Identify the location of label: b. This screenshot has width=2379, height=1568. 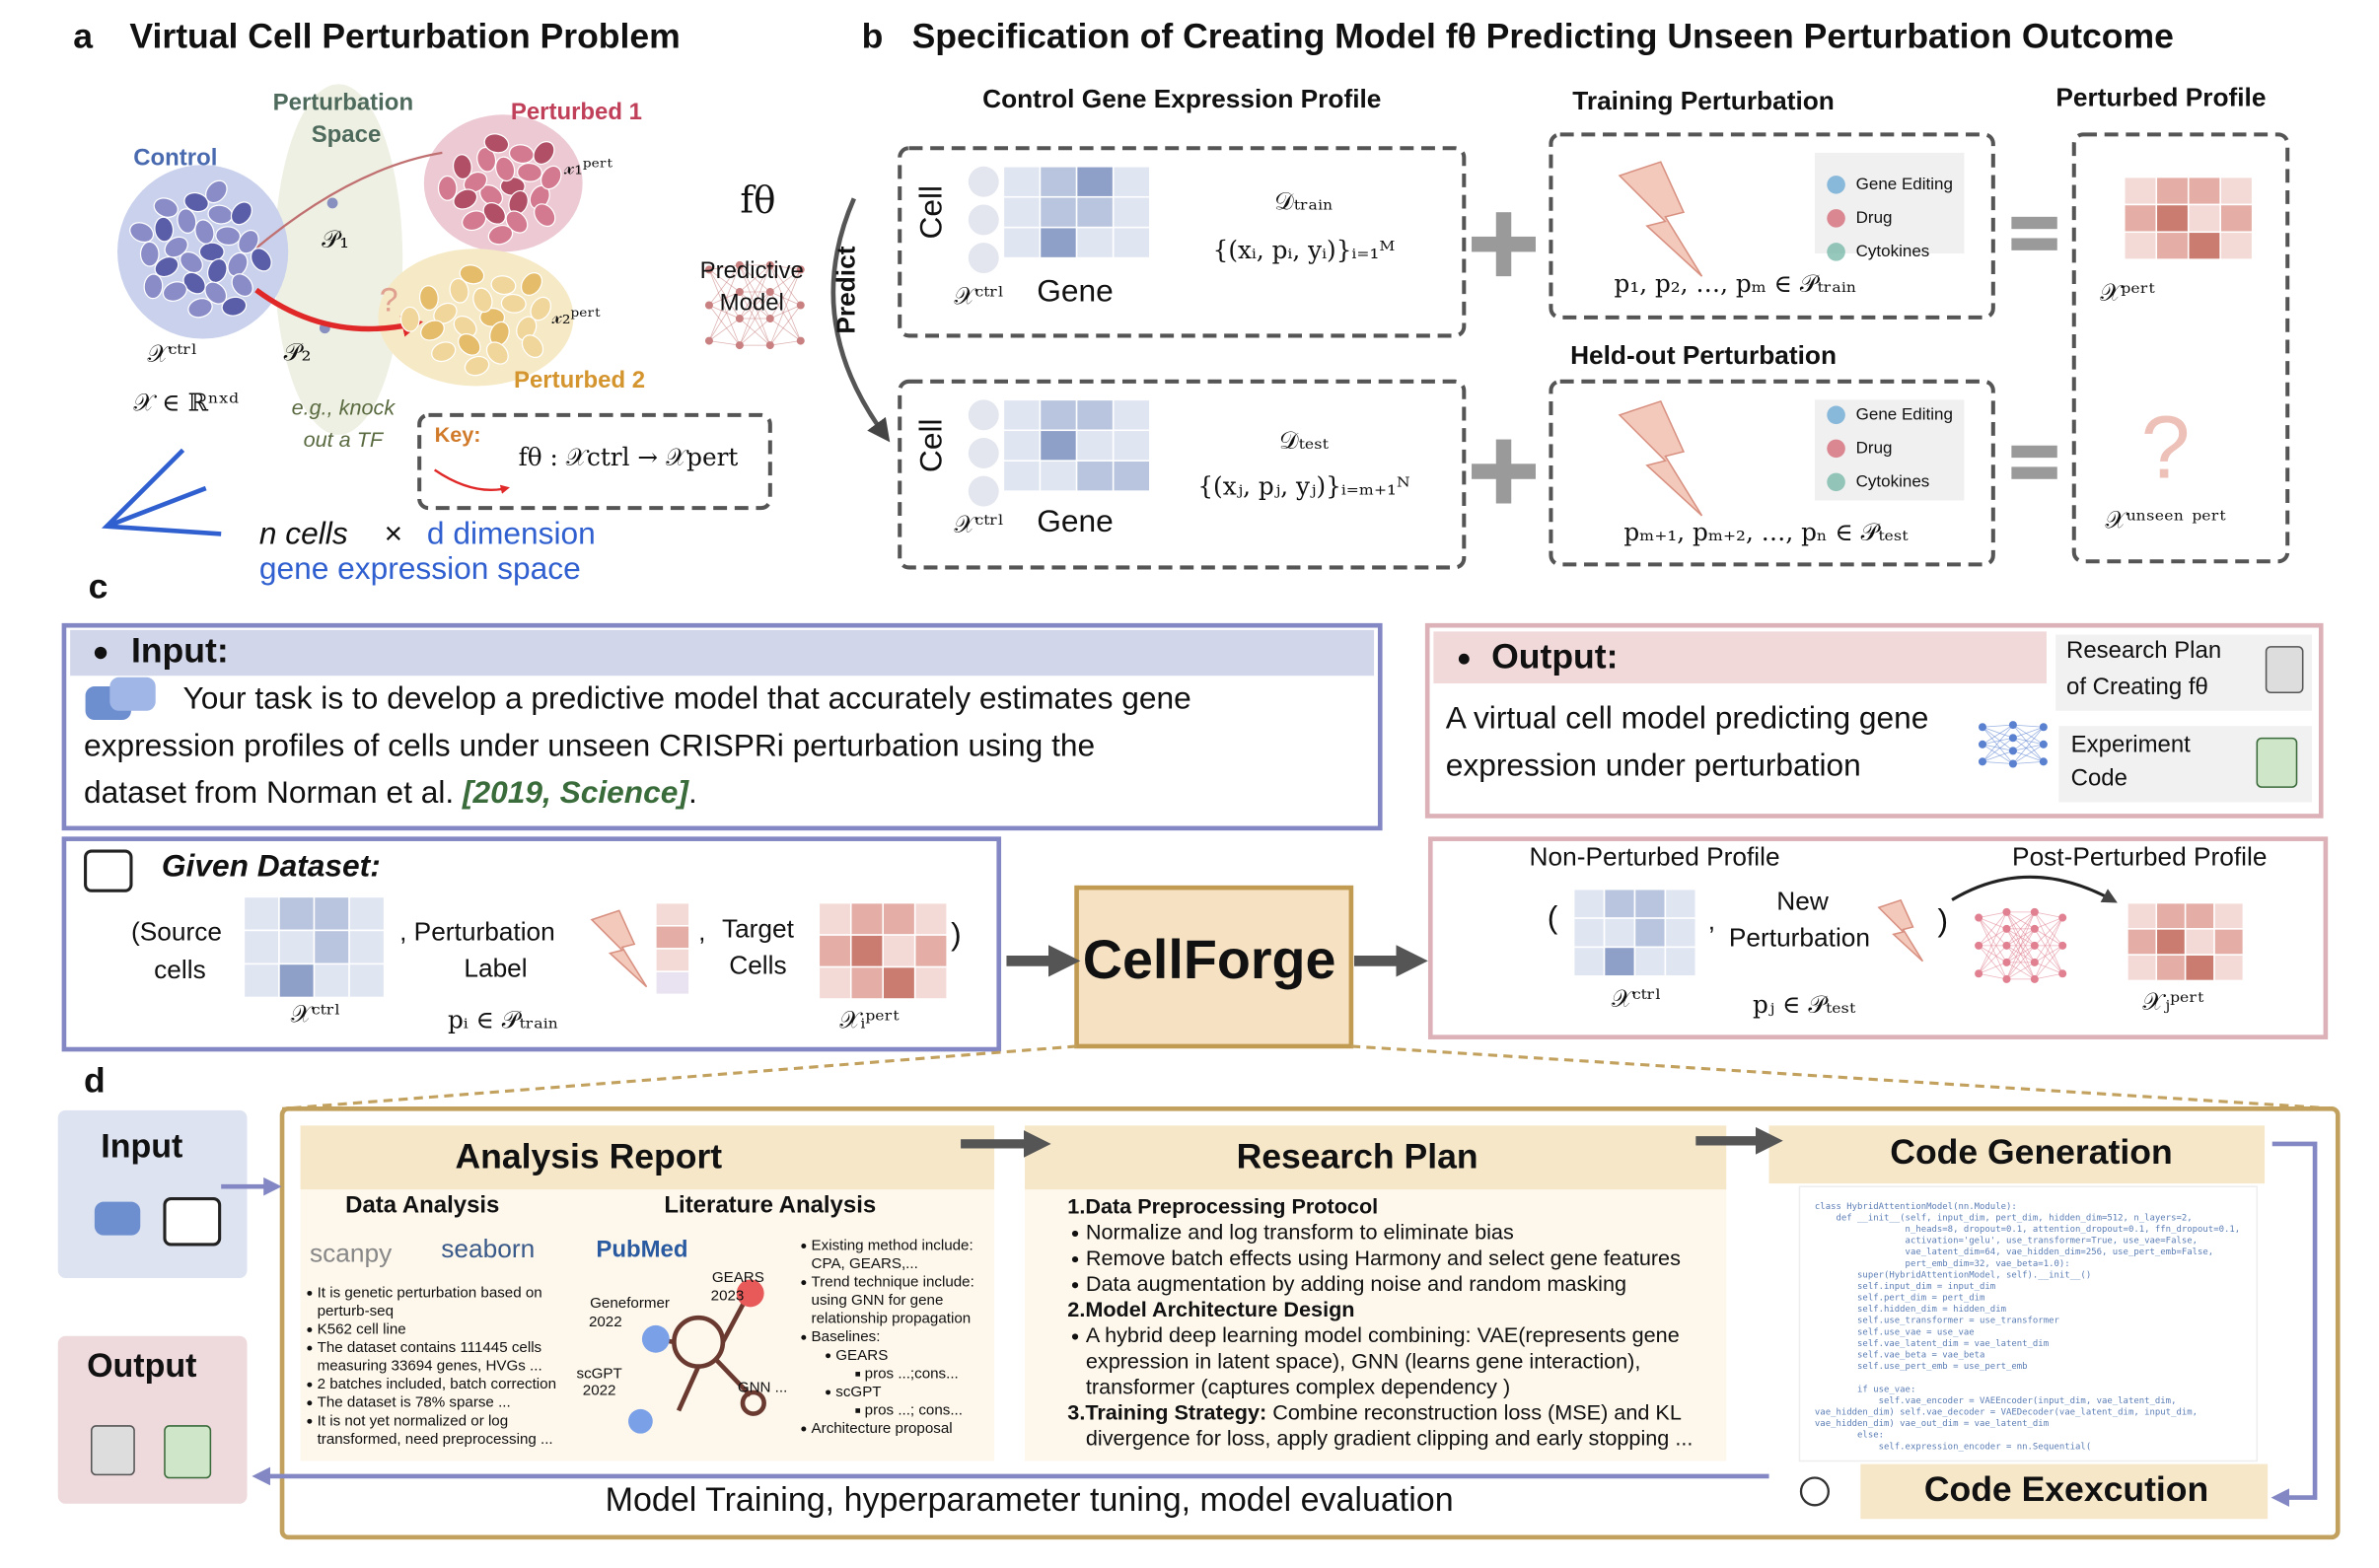
(873, 35).